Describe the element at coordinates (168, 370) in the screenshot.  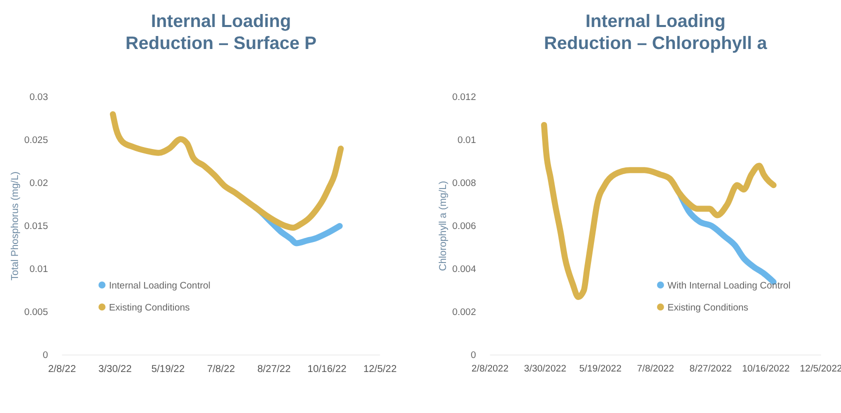
I see `x-tick-label: 5/19/22` at that location.